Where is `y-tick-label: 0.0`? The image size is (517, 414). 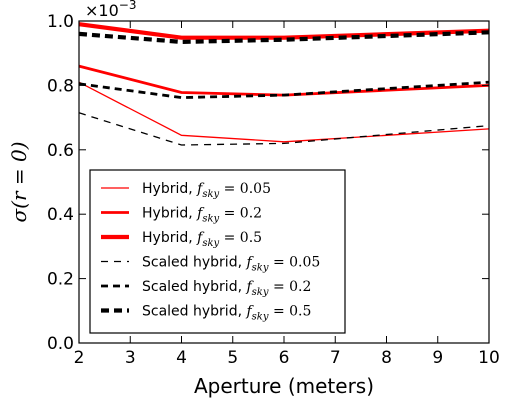
y-tick-label: 0.0 is located at coordinates (60, 344).